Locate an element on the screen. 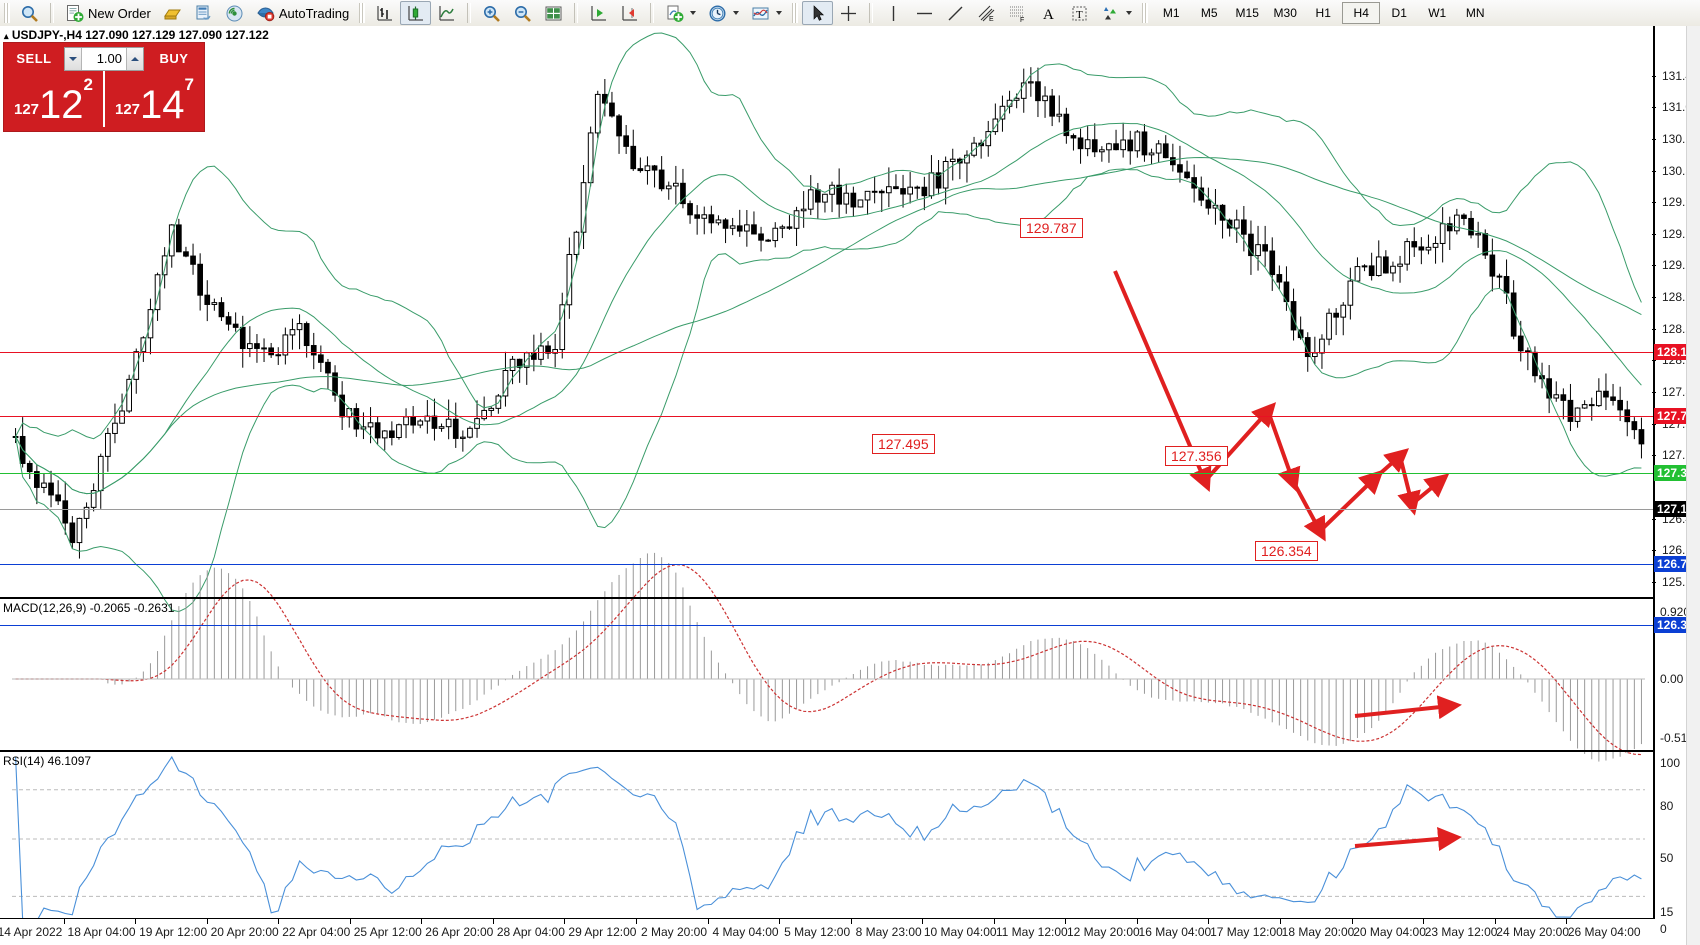 Image resolution: width=1700 pixels, height=945 pixels. cursor-icon is located at coordinates (817, 13).